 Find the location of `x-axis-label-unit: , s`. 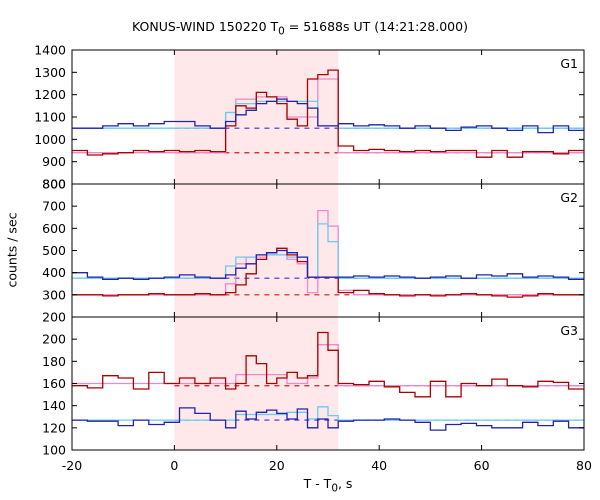

x-axis-label-unit: , s is located at coordinates (345, 483).